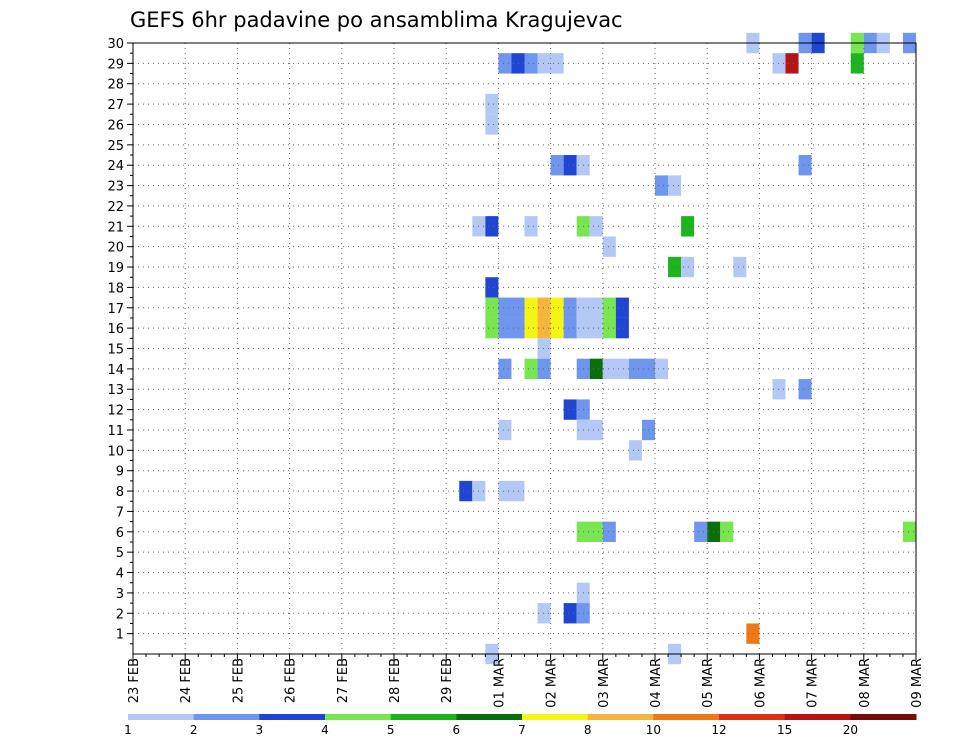 This screenshot has height=742, width=960. Describe the element at coordinates (115, 288) in the screenshot. I see `y-tick-label-18: 18` at that location.